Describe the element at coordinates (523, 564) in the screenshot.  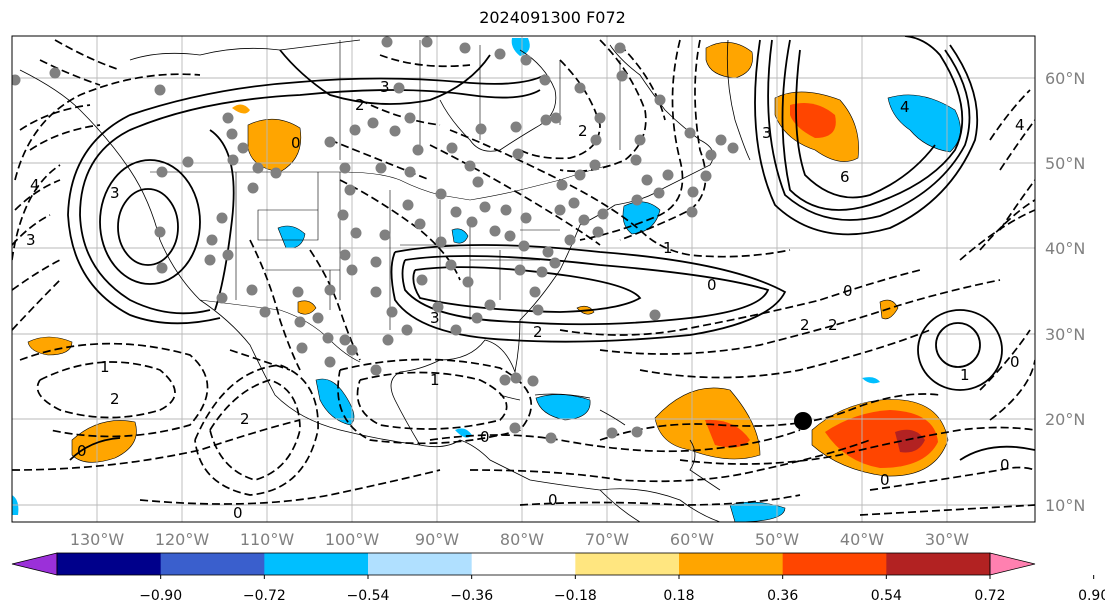
I see `colorbar-frame` at that location.